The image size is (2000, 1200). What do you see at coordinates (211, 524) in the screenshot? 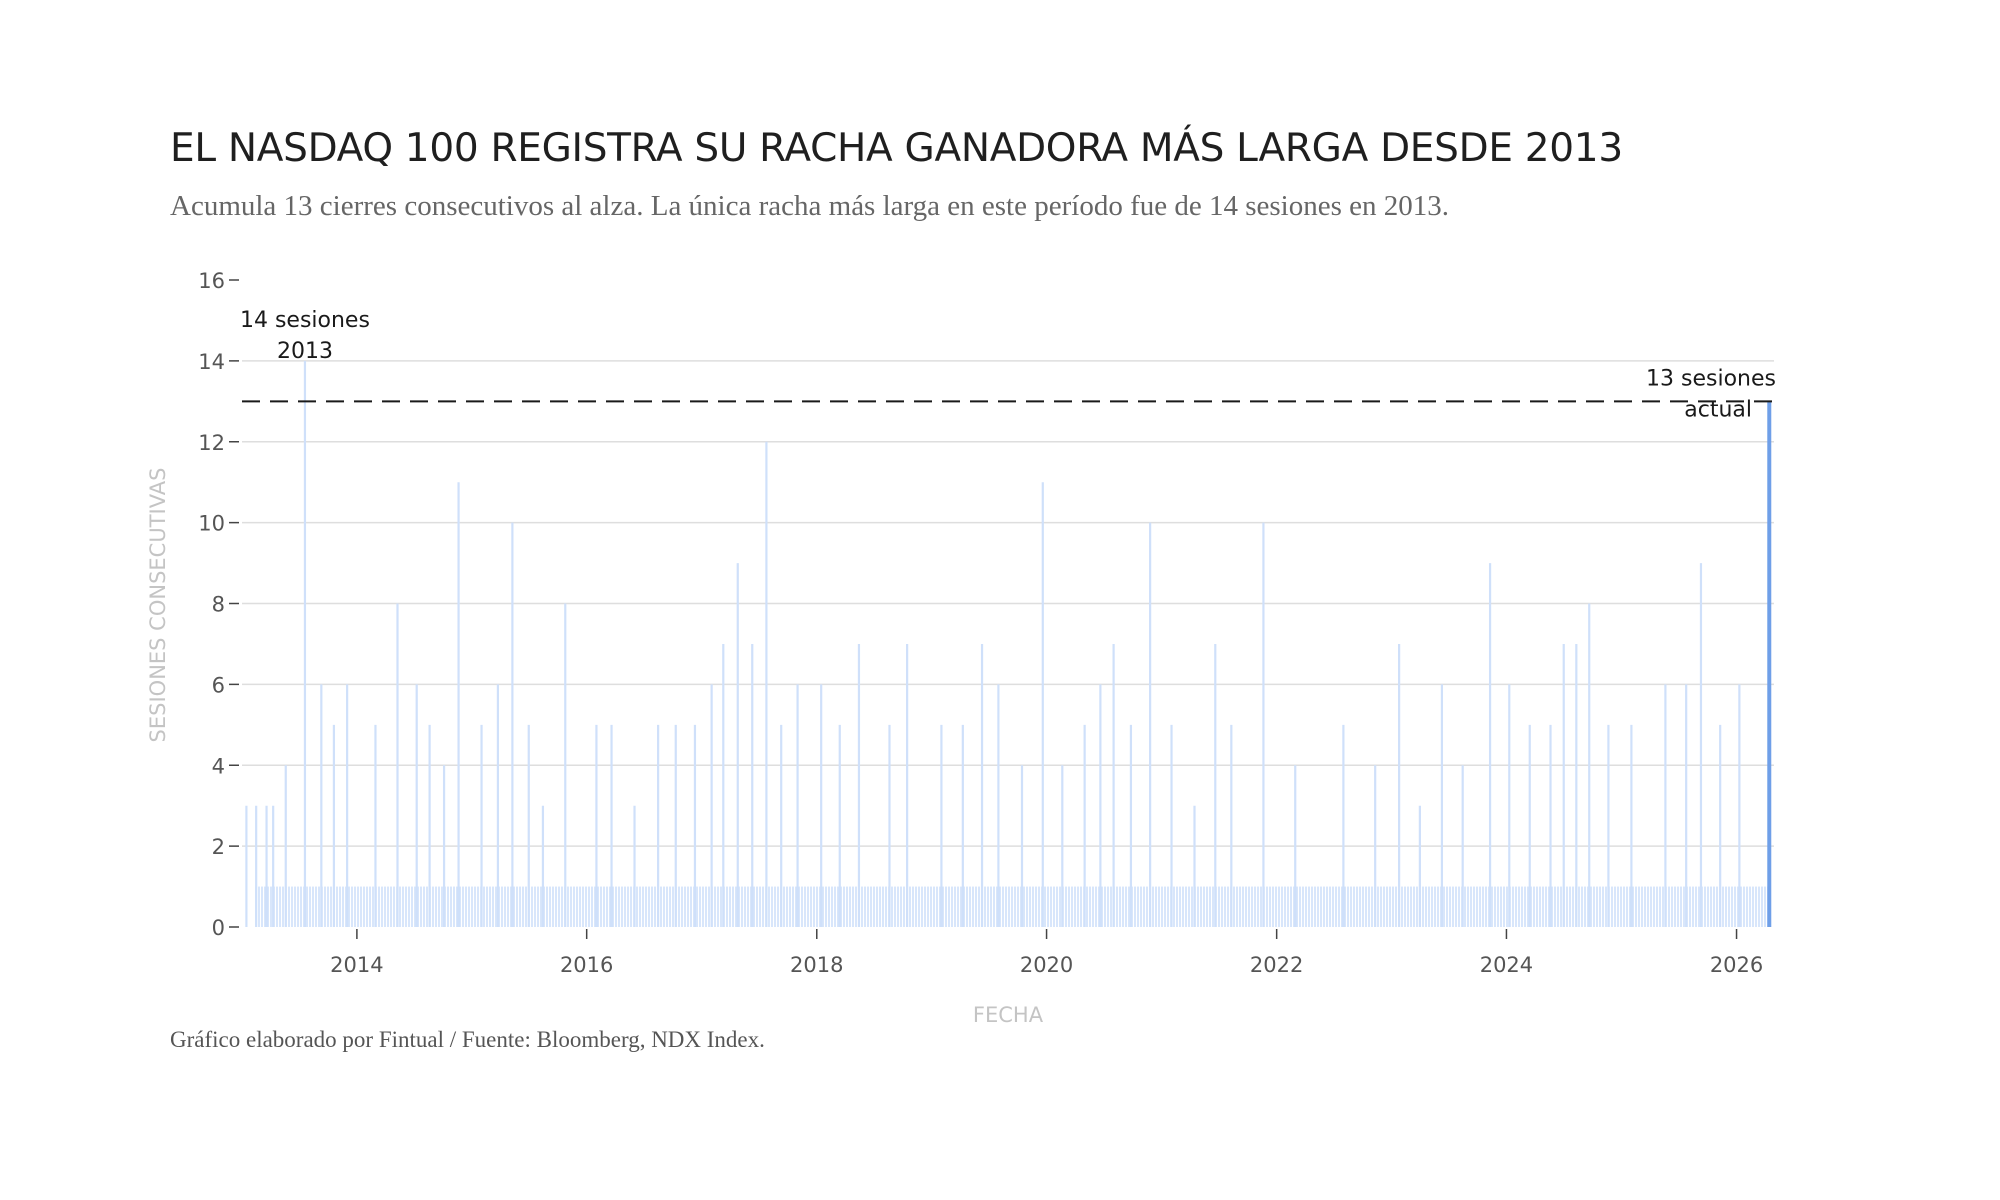
I see `y-tick-label: 10` at bounding box center [211, 524].